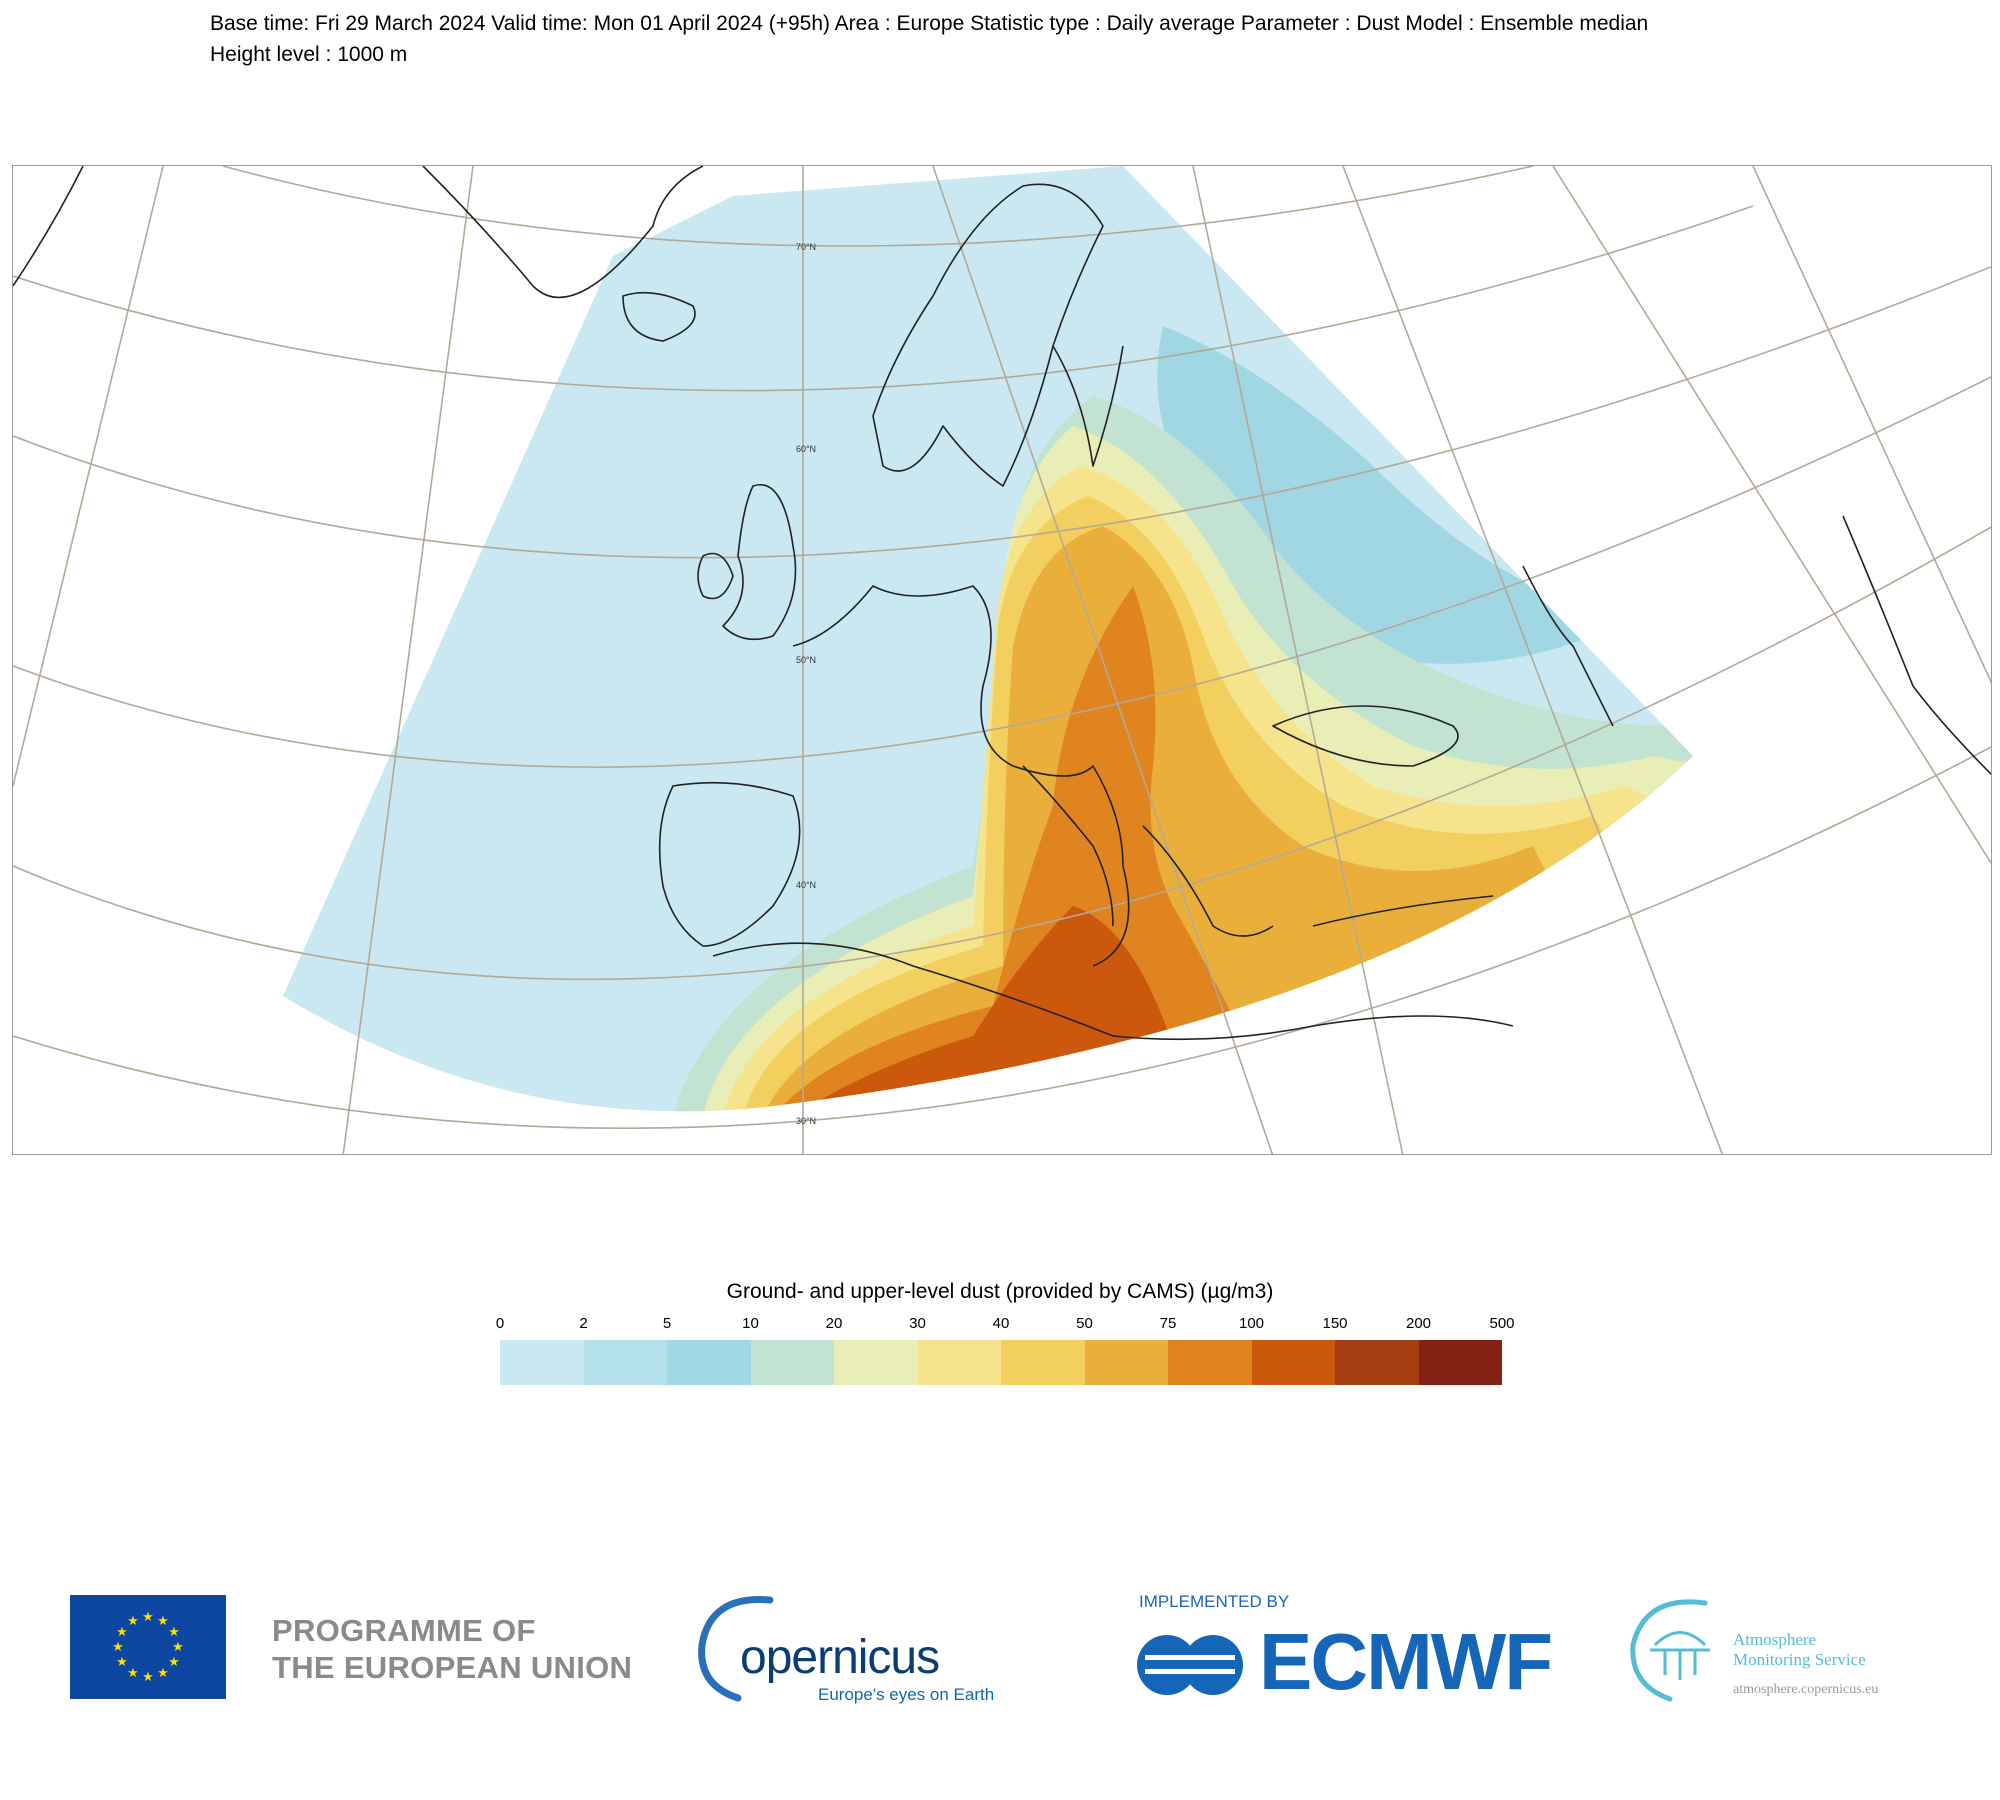 The width and height of the screenshot is (2000, 1800). Describe the element at coordinates (1871, 425) in the screenshot. I see `meridian-e50` at that location.